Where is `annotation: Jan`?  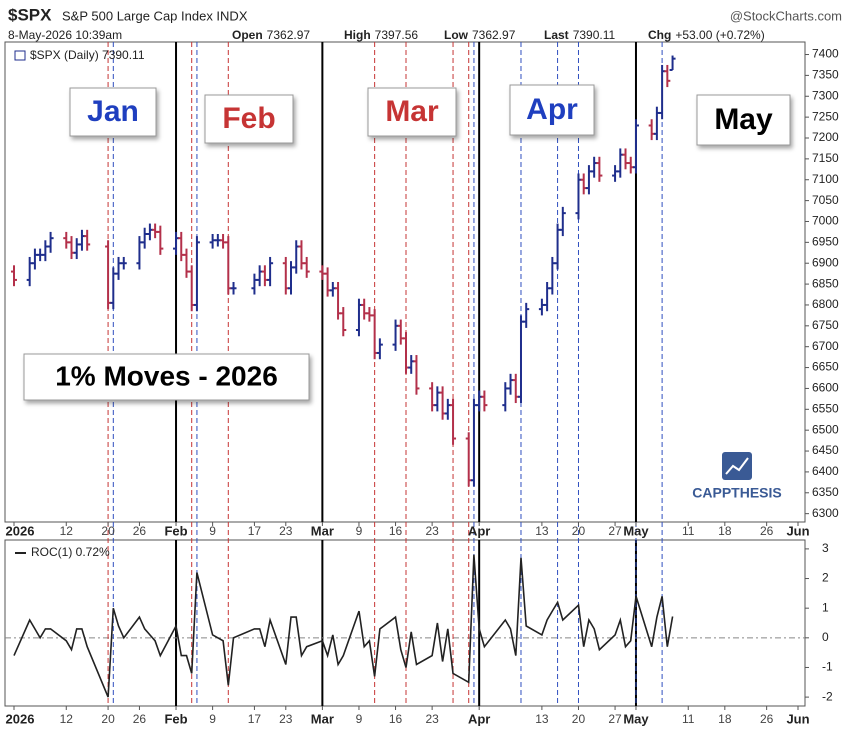 annotation: Jan is located at coordinates (113, 111).